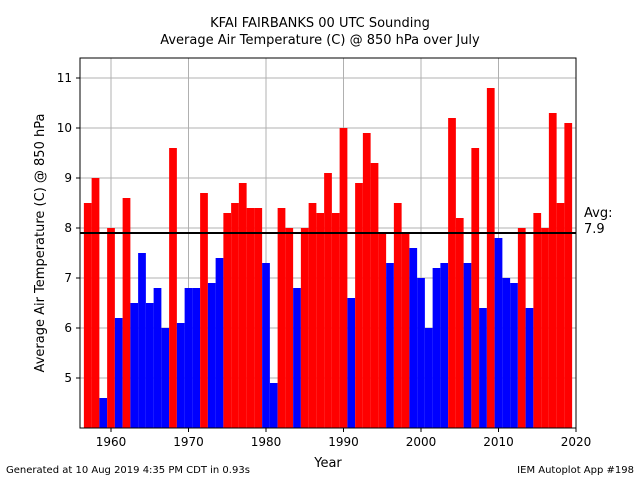 The width and height of the screenshot is (640, 480). I want to click on x-tick-label: 2020, so click(576, 442).